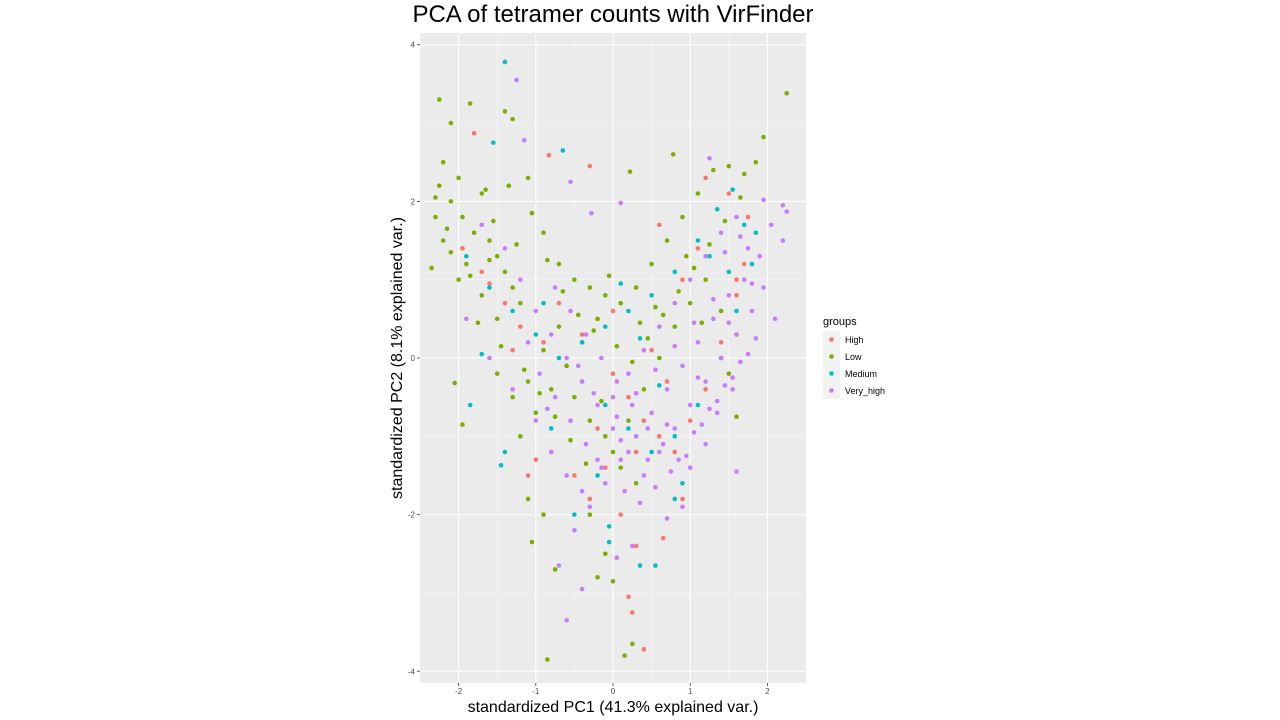 The height and width of the screenshot is (720, 1280). What do you see at coordinates (412, 671) in the screenshot?
I see `y-tick-label: -4` at bounding box center [412, 671].